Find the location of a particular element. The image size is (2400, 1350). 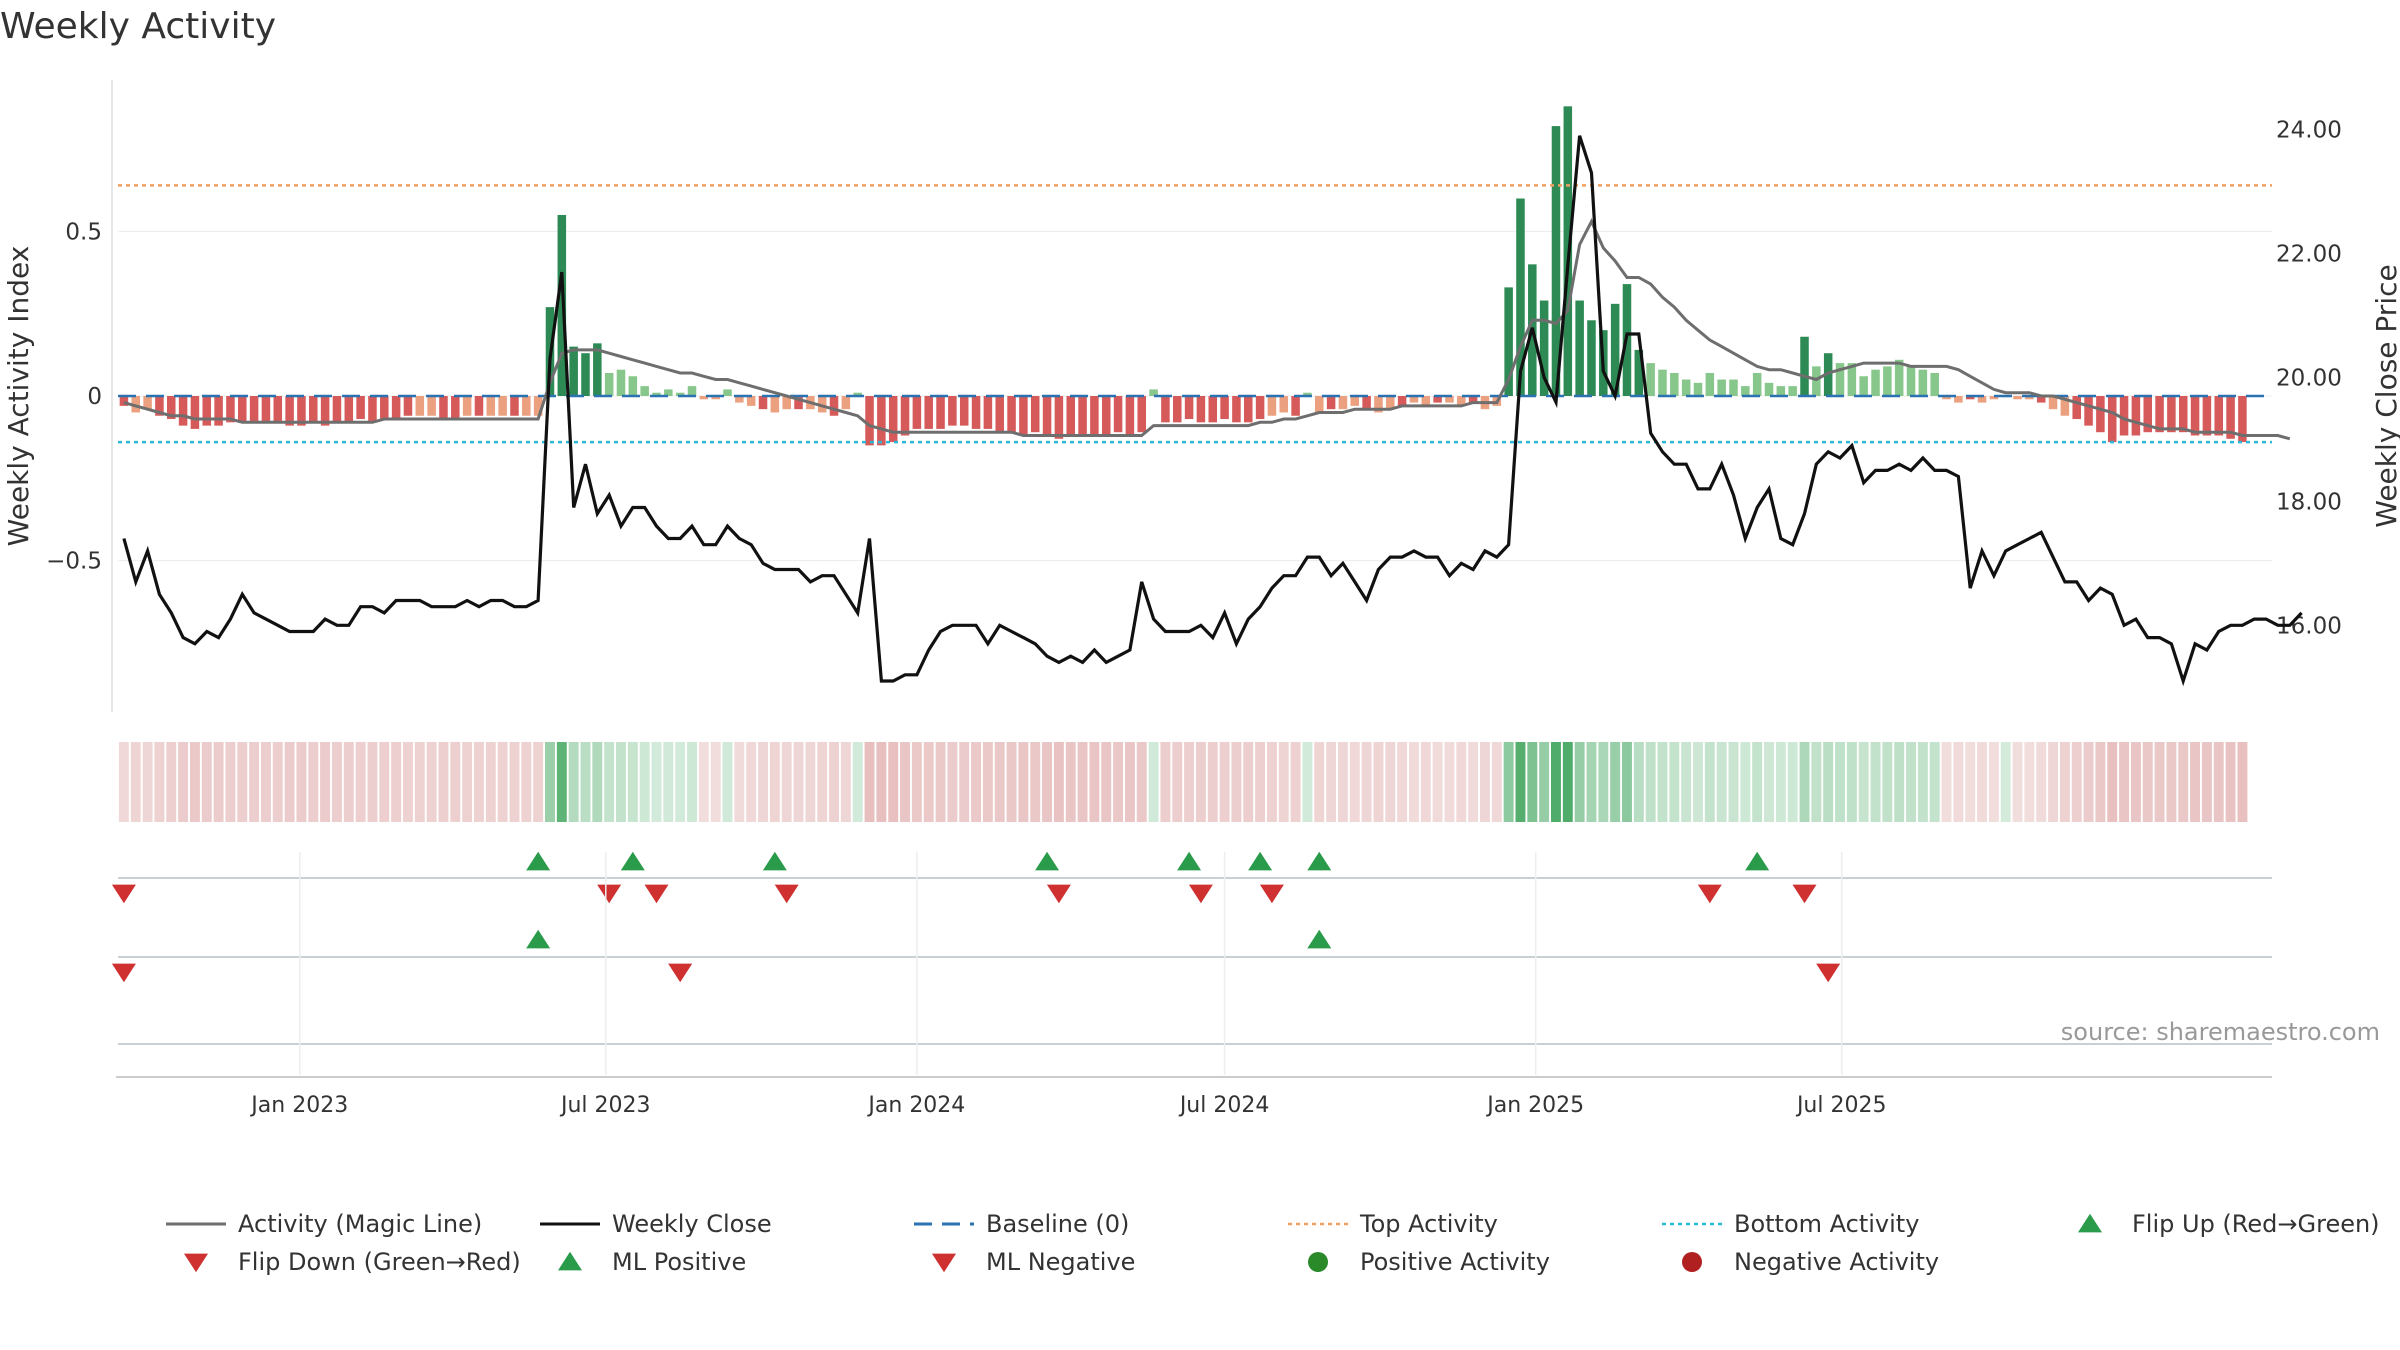

legend-item: Top Activity is located at coordinates (1393, 1224).